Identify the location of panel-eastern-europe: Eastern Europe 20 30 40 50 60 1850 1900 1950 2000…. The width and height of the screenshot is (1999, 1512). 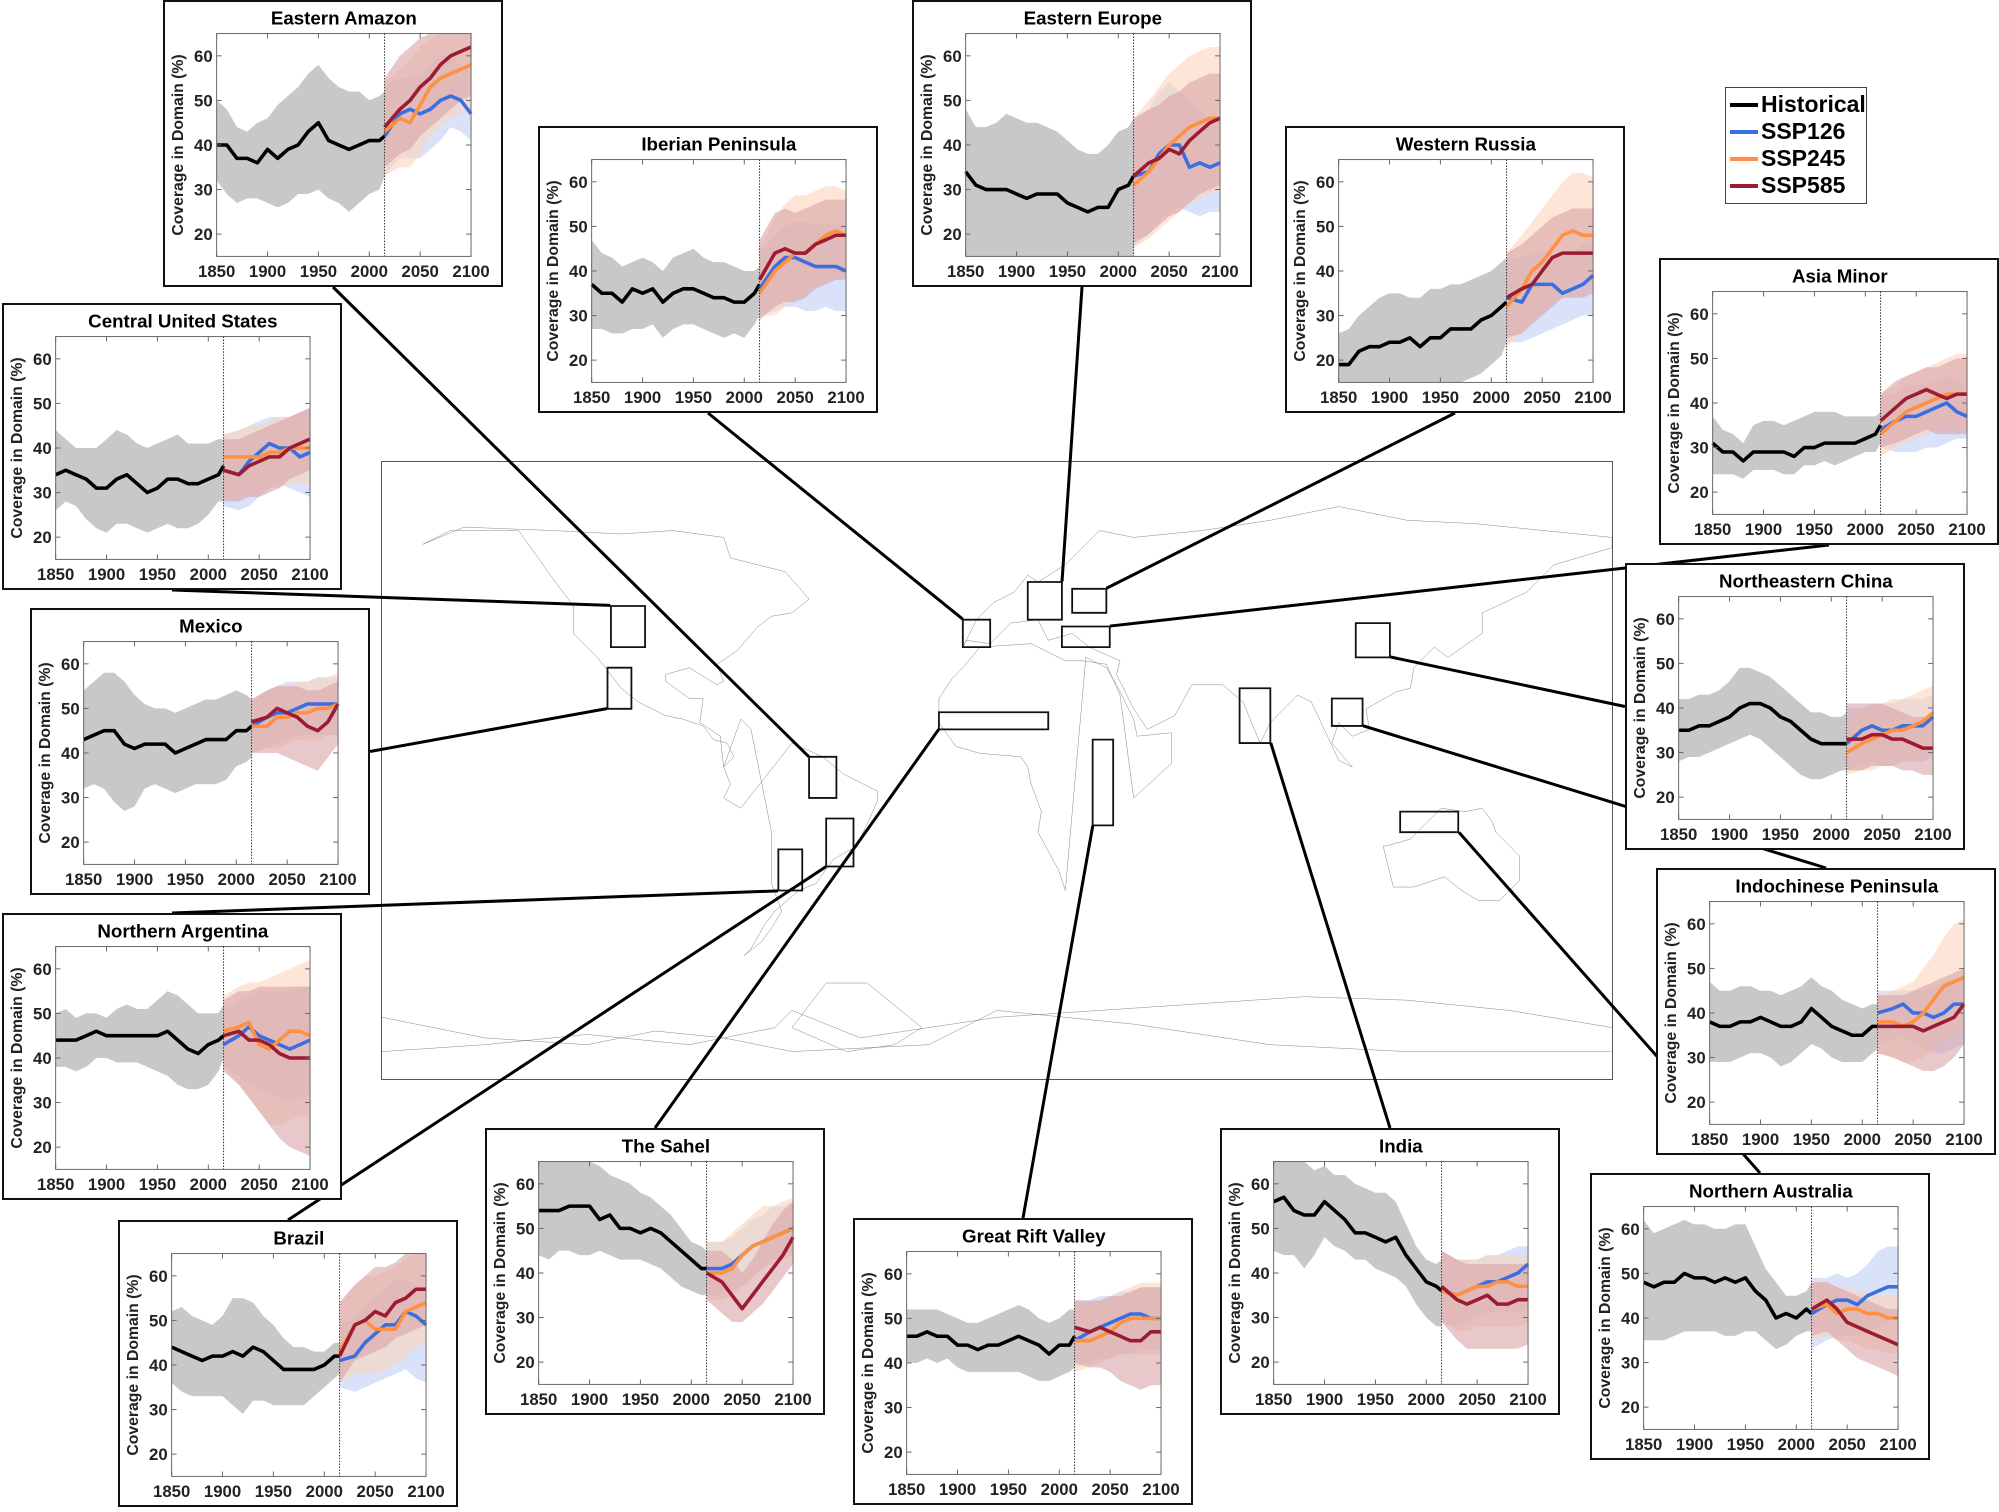
(1082, 143).